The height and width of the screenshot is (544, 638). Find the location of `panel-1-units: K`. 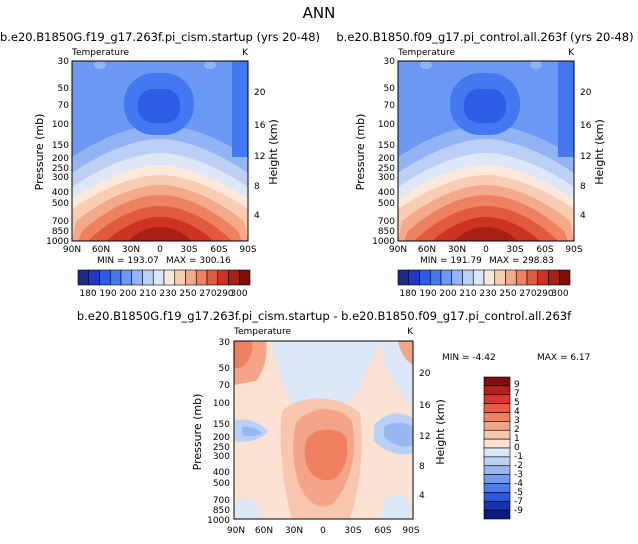

panel-1-units: K is located at coordinates (245, 53).